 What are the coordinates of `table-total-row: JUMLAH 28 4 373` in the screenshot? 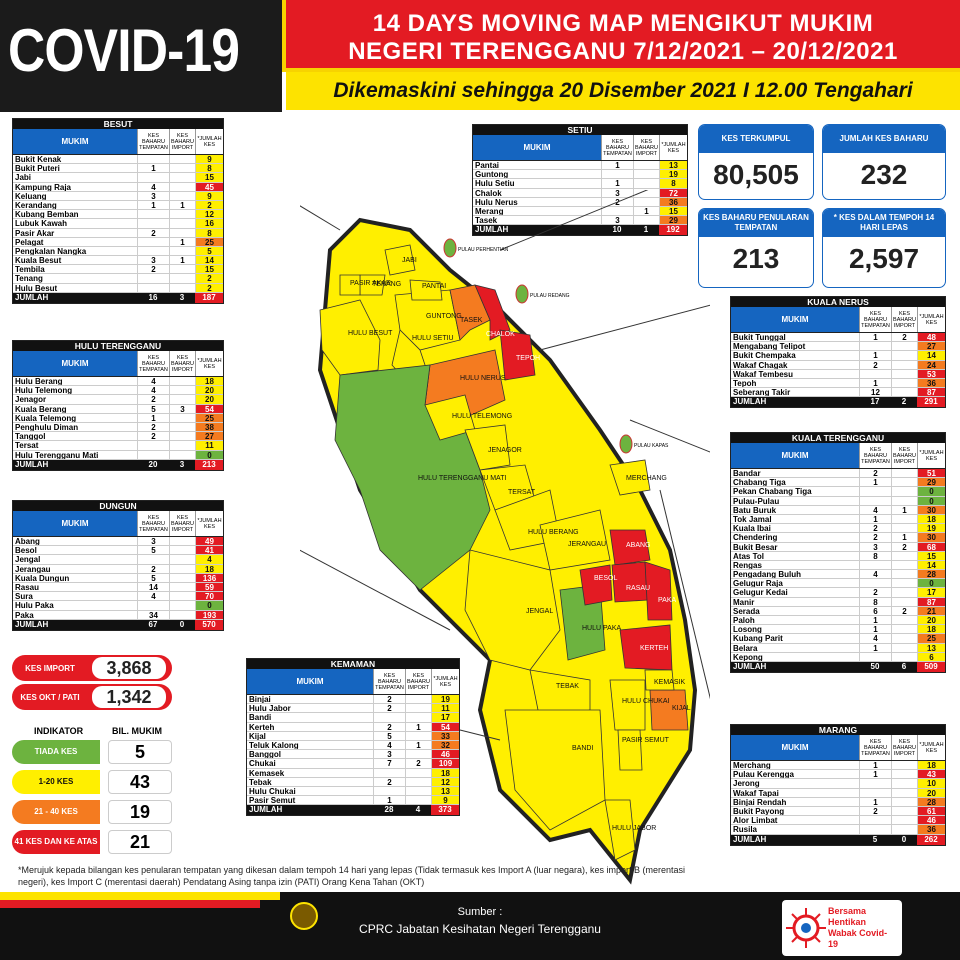 It's located at (353, 810).